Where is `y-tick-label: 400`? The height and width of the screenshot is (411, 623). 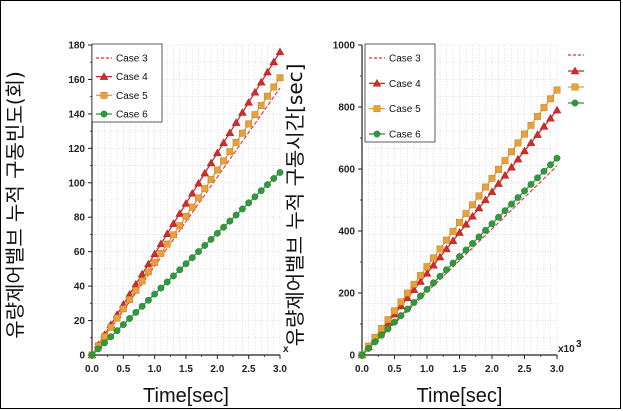 y-tick-label: 400 is located at coordinates (346, 232).